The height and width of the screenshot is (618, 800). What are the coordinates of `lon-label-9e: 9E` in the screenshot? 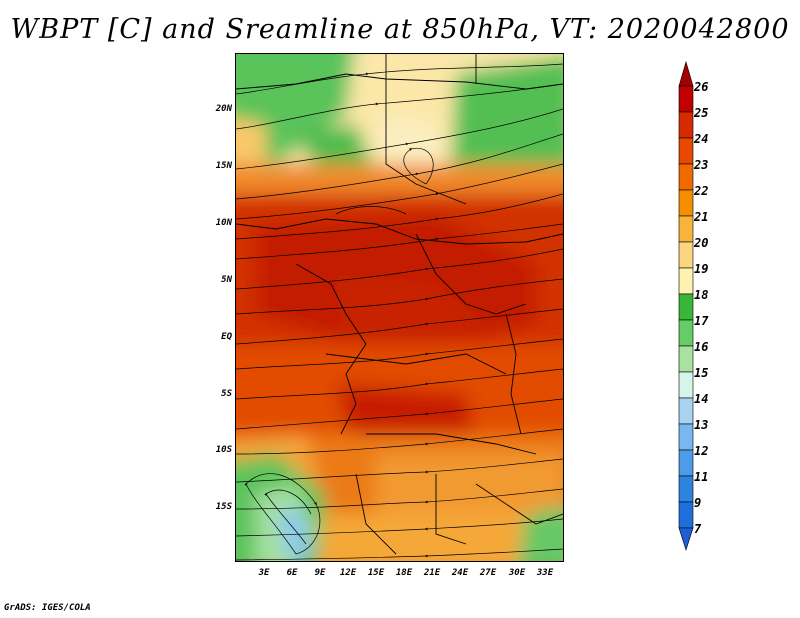 It's located at (320, 573).